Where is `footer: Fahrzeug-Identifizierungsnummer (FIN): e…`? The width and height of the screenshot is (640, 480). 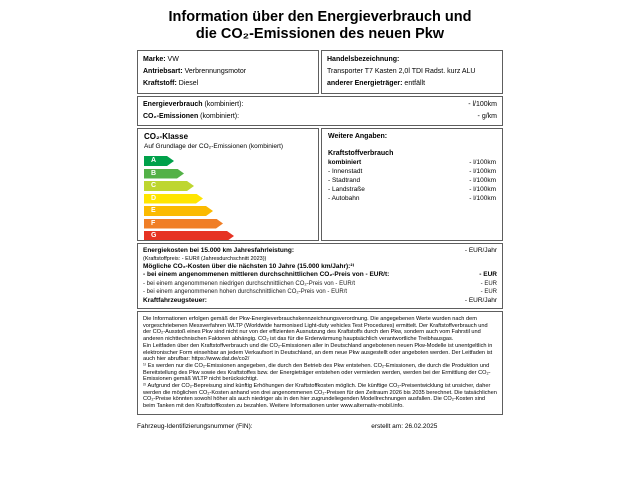
footer: Fahrzeug-Identifizierungsnummer (FIN): e… is located at coordinates (320, 426).